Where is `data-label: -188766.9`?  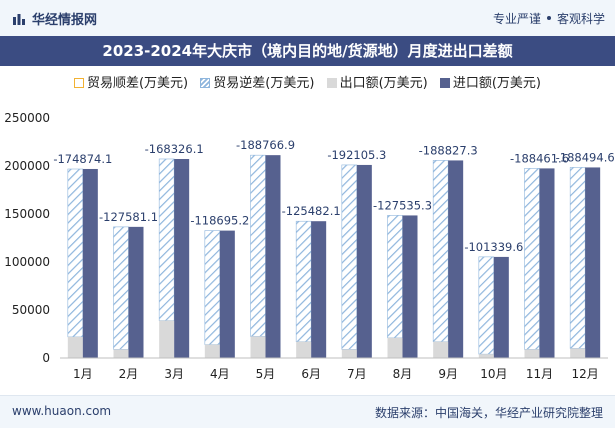 data-label: -188766.9 is located at coordinates (265, 145).